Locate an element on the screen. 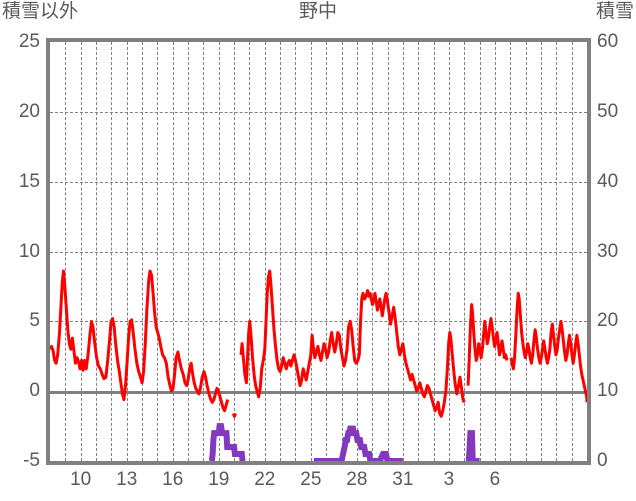  x-axis-tick-label: 25 is located at coordinates (311, 479).